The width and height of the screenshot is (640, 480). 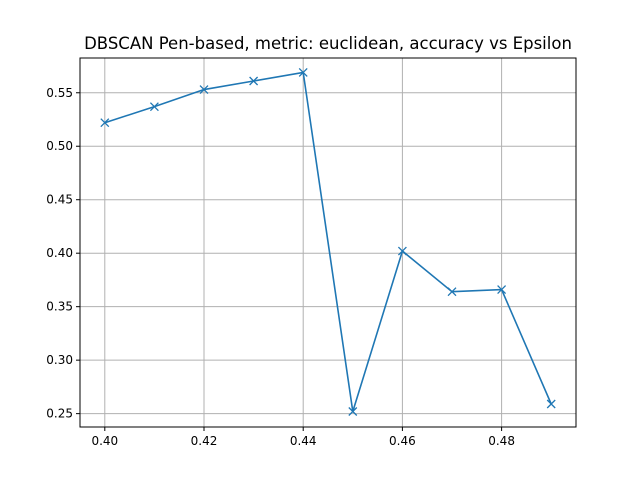 What do you see at coordinates (59, 200) in the screenshot?
I see `y-tick-label: 0.45` at bounding box center [59, 200].